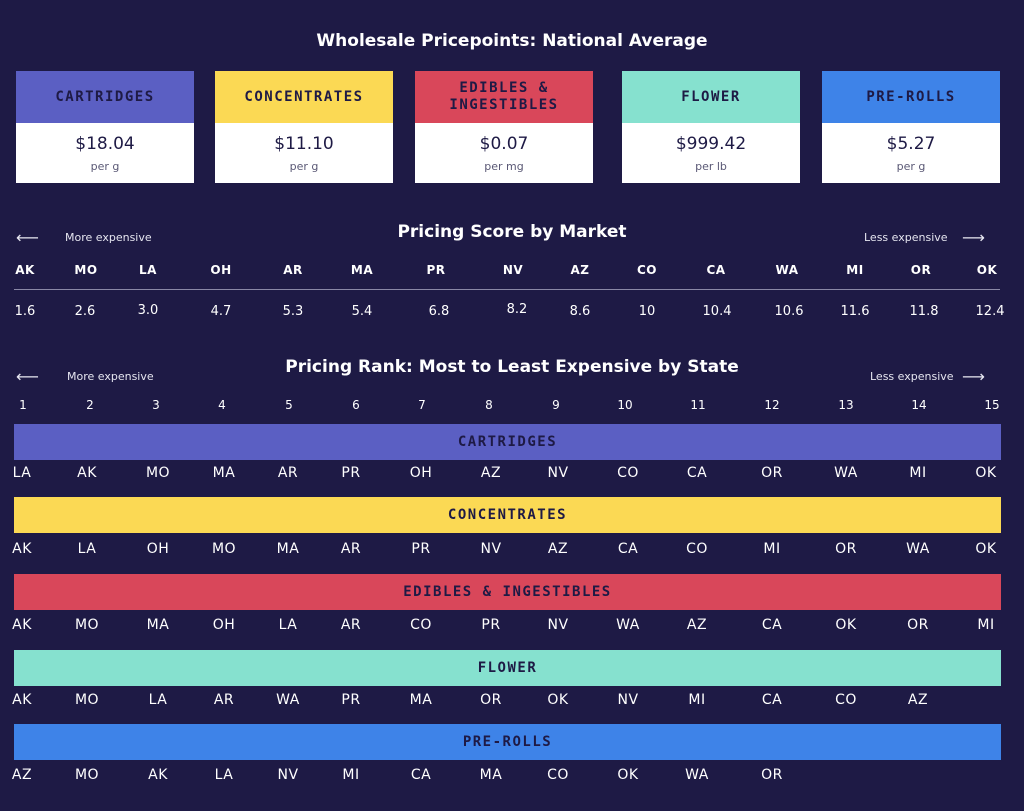 This screenshot has height=811, width=1024. Describe the element at coordinates (25, 311) in the screenshot. I see `market-score: 1.6` at that location.